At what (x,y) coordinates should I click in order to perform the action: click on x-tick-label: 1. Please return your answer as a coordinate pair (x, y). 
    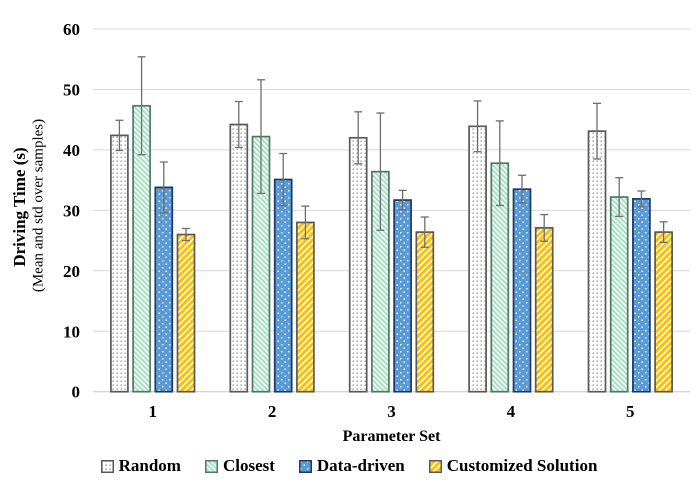
    Looking at the image, I should click on (152, 411).